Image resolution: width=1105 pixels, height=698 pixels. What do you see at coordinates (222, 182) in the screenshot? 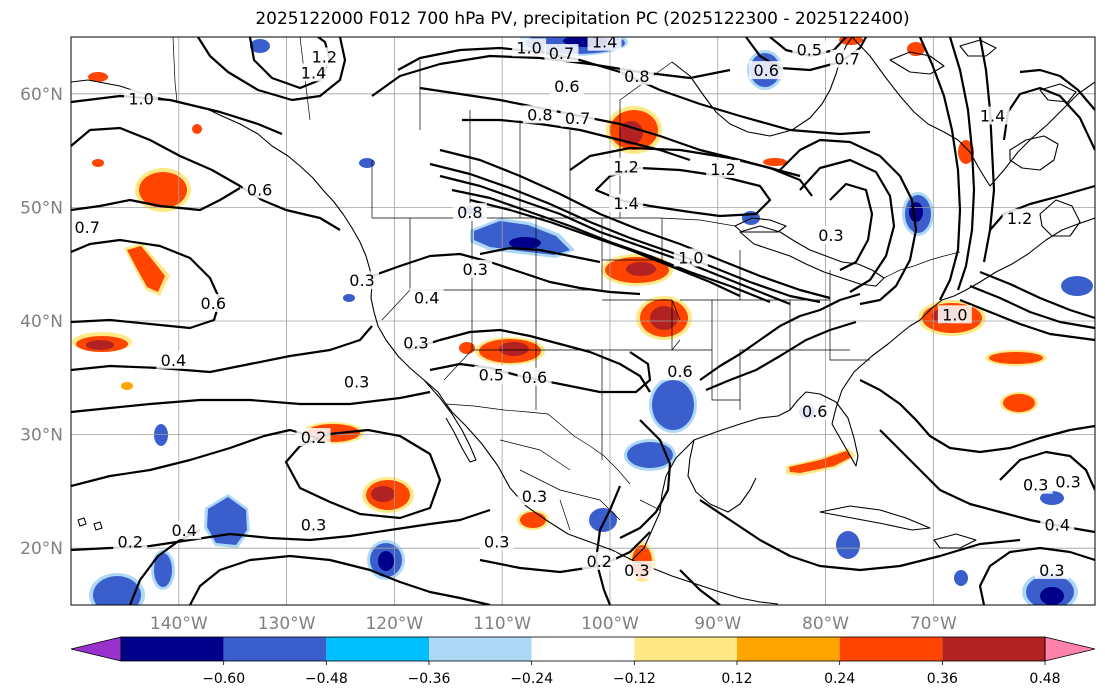
I see `coast-alaska` at bounding box center [222, 182].